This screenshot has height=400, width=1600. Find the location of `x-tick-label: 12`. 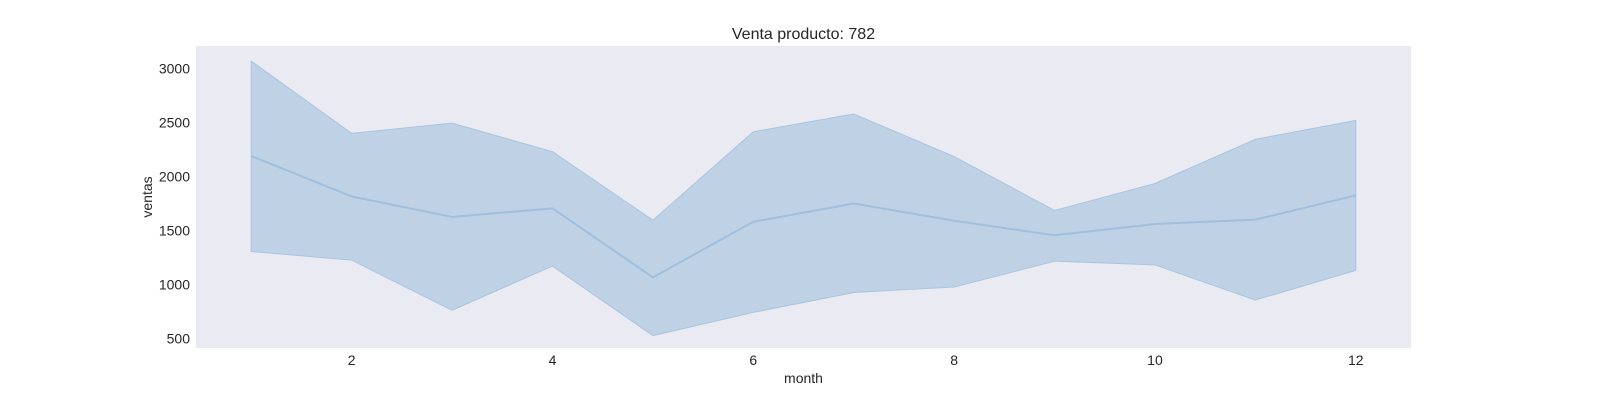

x-tick-label: 12 is located at coordinates (1356, 360).